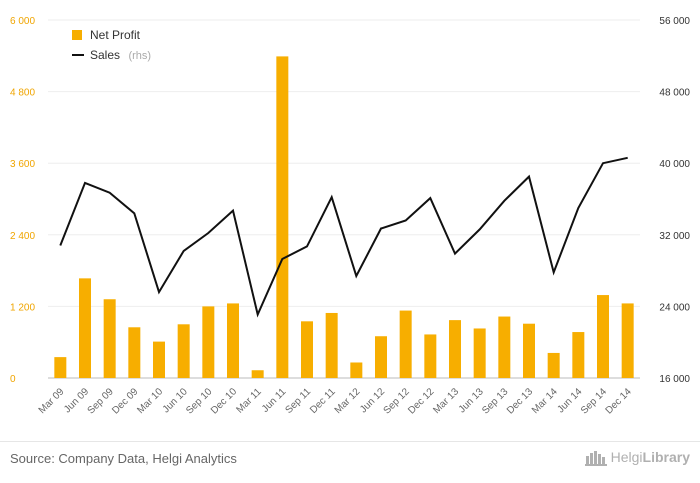 This screenshot has height=483, width=700. What do you see at coordinates (139, 56) in the screenshot?
I see `legend-sales-suffix: (rhs)` at bounding box center [139, 56].